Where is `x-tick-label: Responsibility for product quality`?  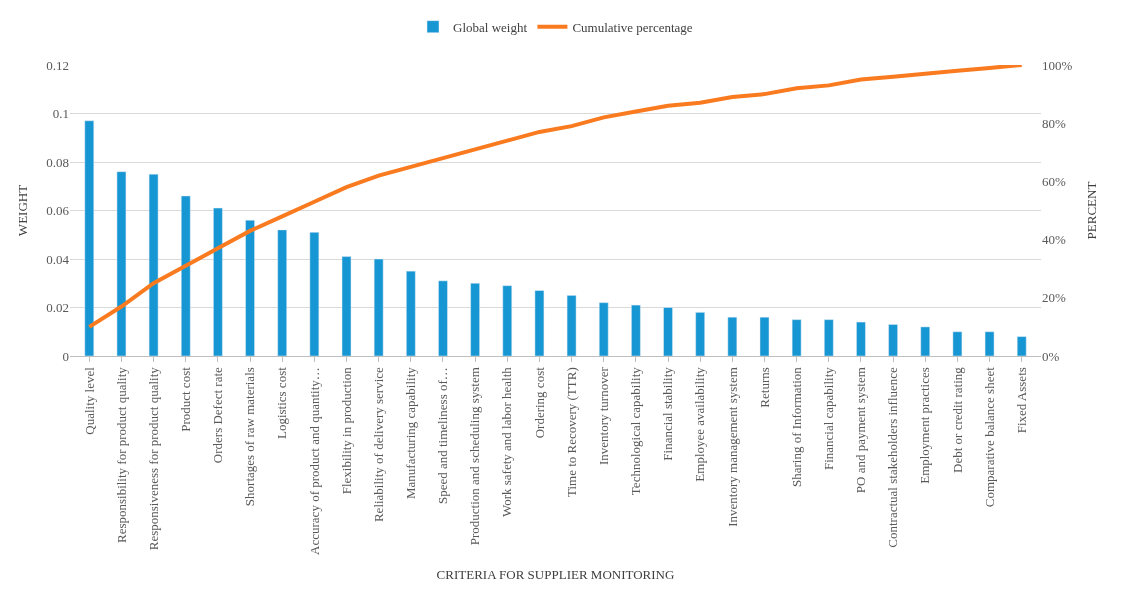 x-tick-label: Responsibility for product quality is located at coordinates (121, 455).